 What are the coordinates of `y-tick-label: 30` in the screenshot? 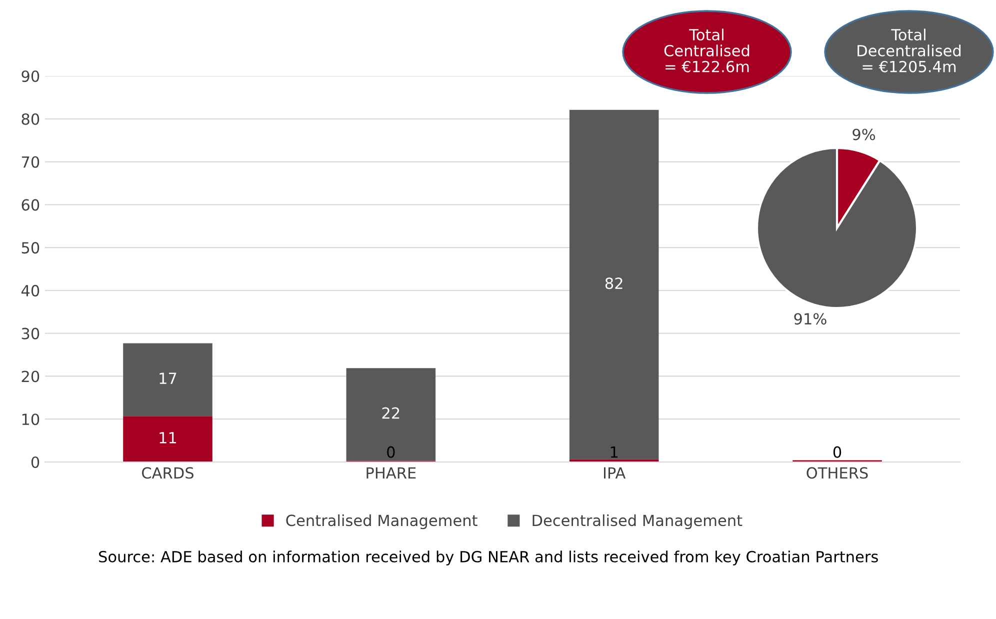 It's located at (31, 334).